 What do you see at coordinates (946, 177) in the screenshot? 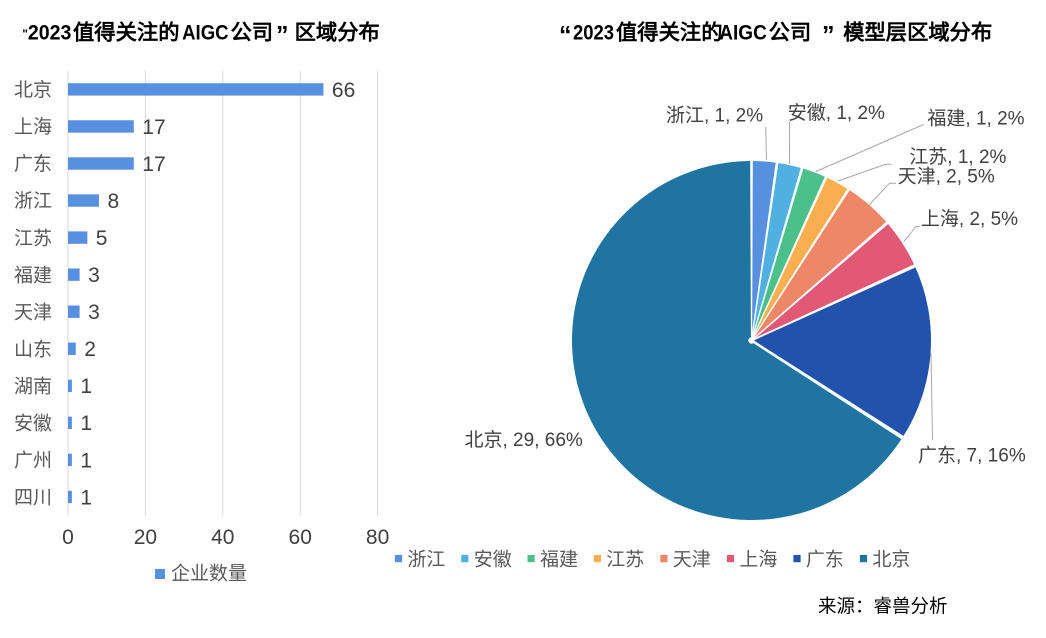
I see `svg-text: 天津, 2, 5%` at bounding box center [946, 177].